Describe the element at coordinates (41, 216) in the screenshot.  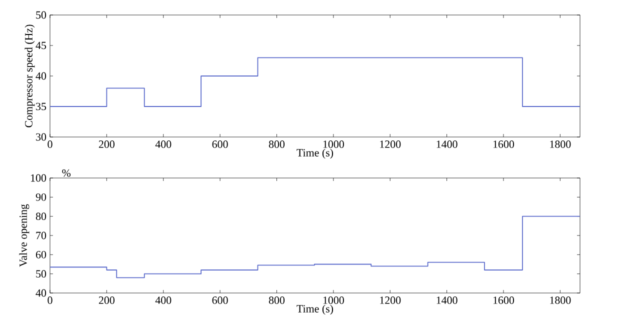
I see `y-tick-label: 80` at that location.